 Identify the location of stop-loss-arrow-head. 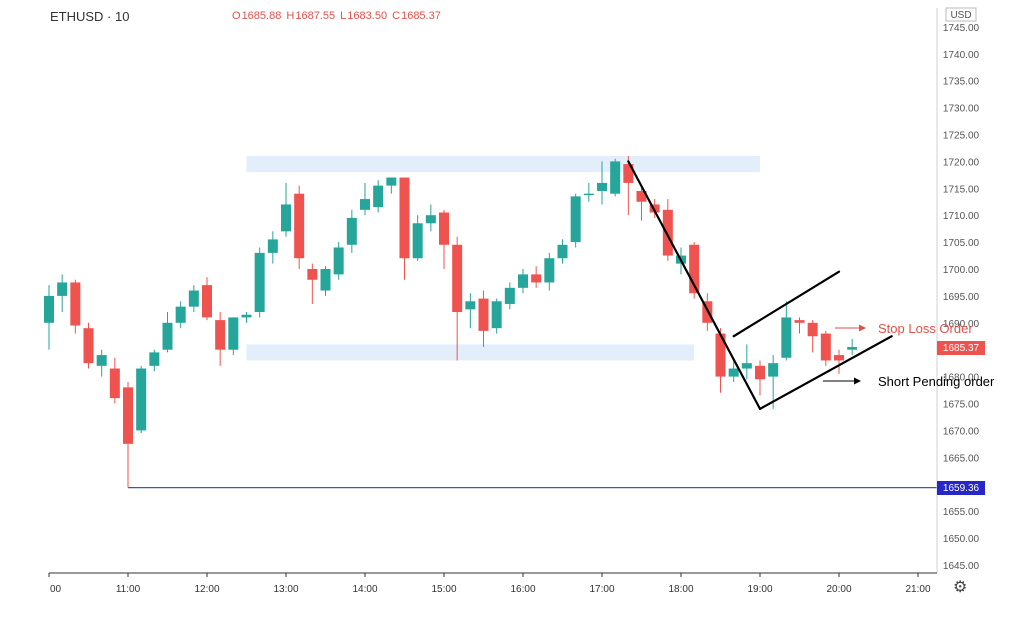
(862, 328).